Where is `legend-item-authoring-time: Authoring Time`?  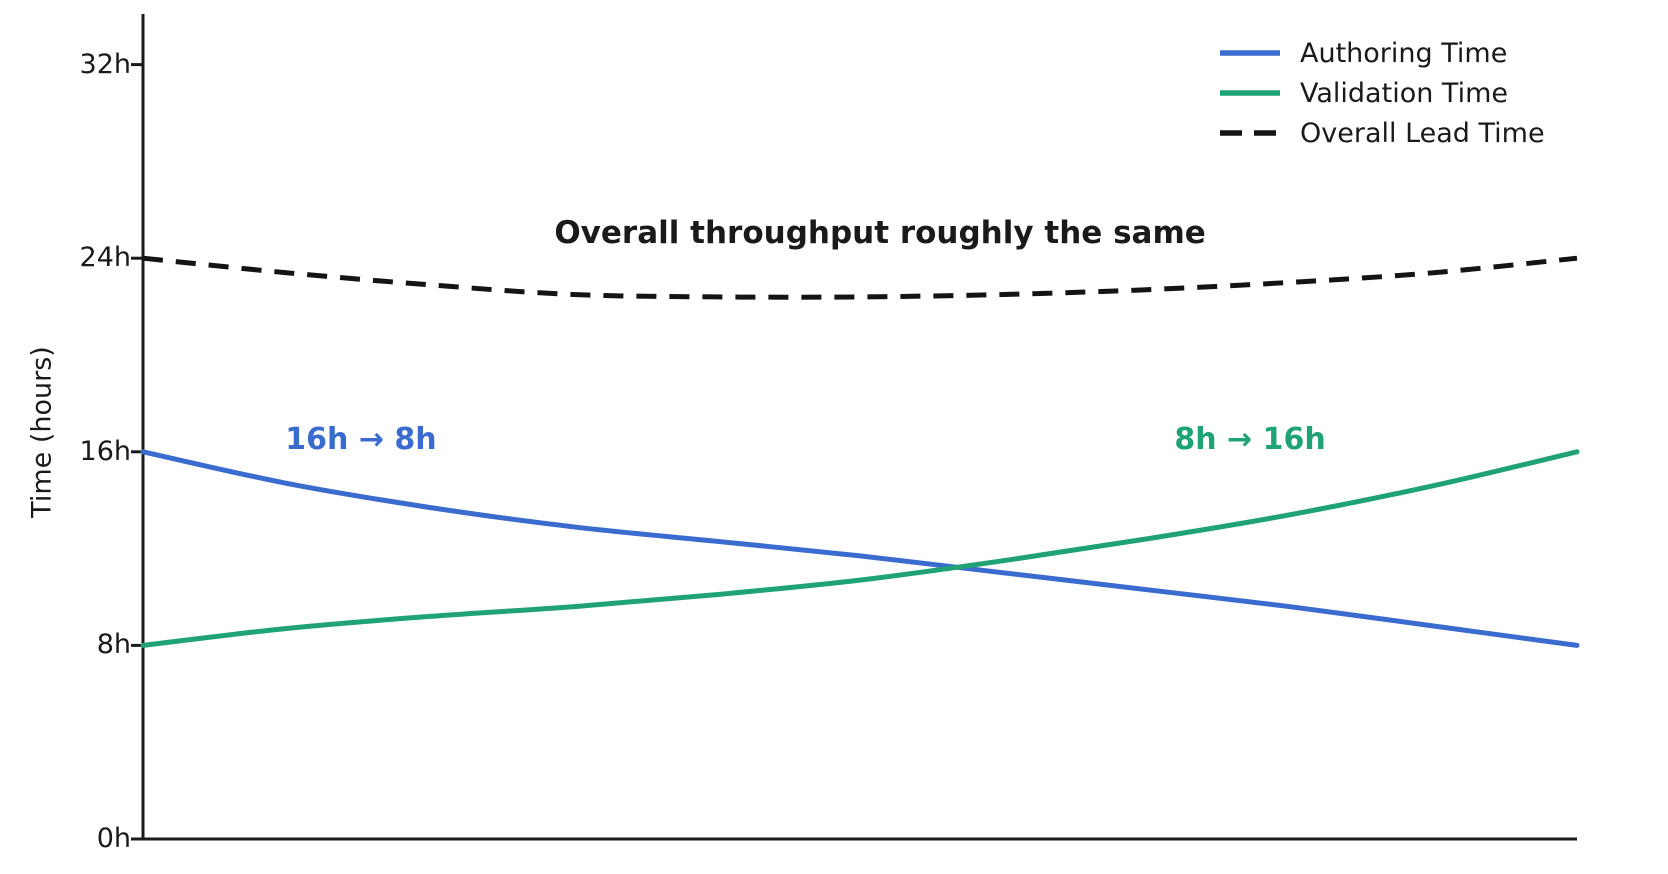
legend-item-authoring-time: Authoring Time is located at coordinates (1382, 53).